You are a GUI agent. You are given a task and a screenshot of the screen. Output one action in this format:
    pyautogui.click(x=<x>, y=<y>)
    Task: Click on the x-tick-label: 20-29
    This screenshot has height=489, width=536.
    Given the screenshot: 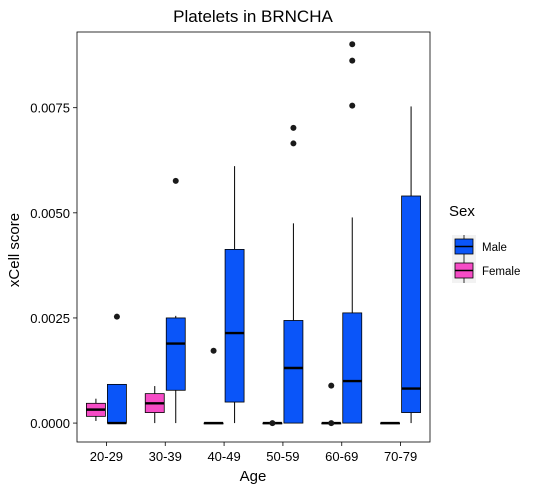 What is the action you would take?
    pyautogui.click(x=106, y=456)
    